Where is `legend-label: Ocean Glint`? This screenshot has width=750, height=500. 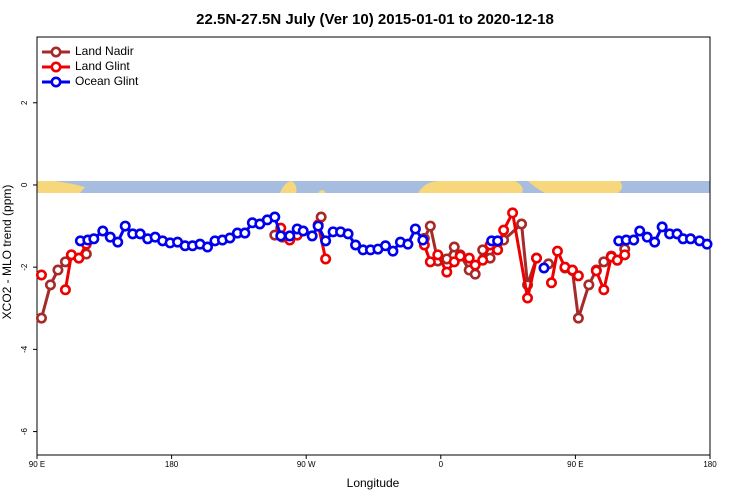
legend-label: Ocean Glint is located at coordinates (107, 81).